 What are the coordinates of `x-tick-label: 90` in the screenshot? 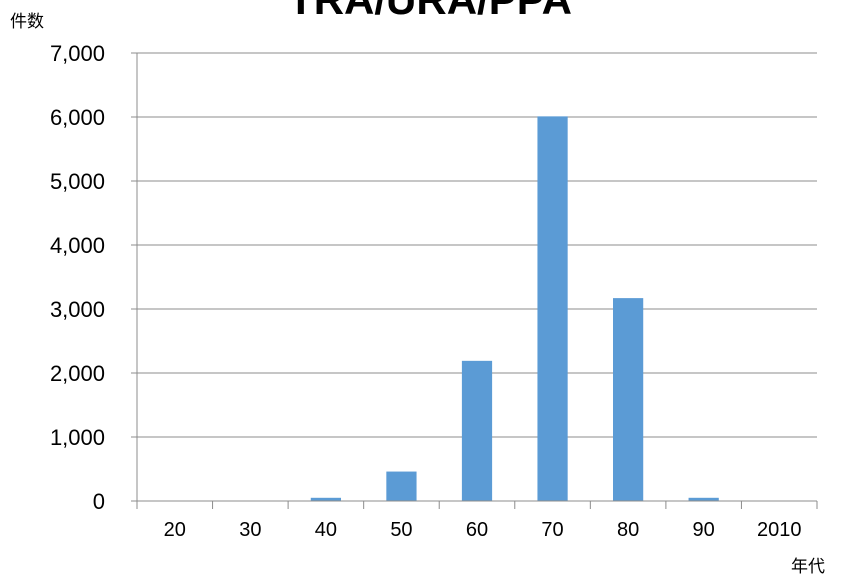 It's located at (704, 530).